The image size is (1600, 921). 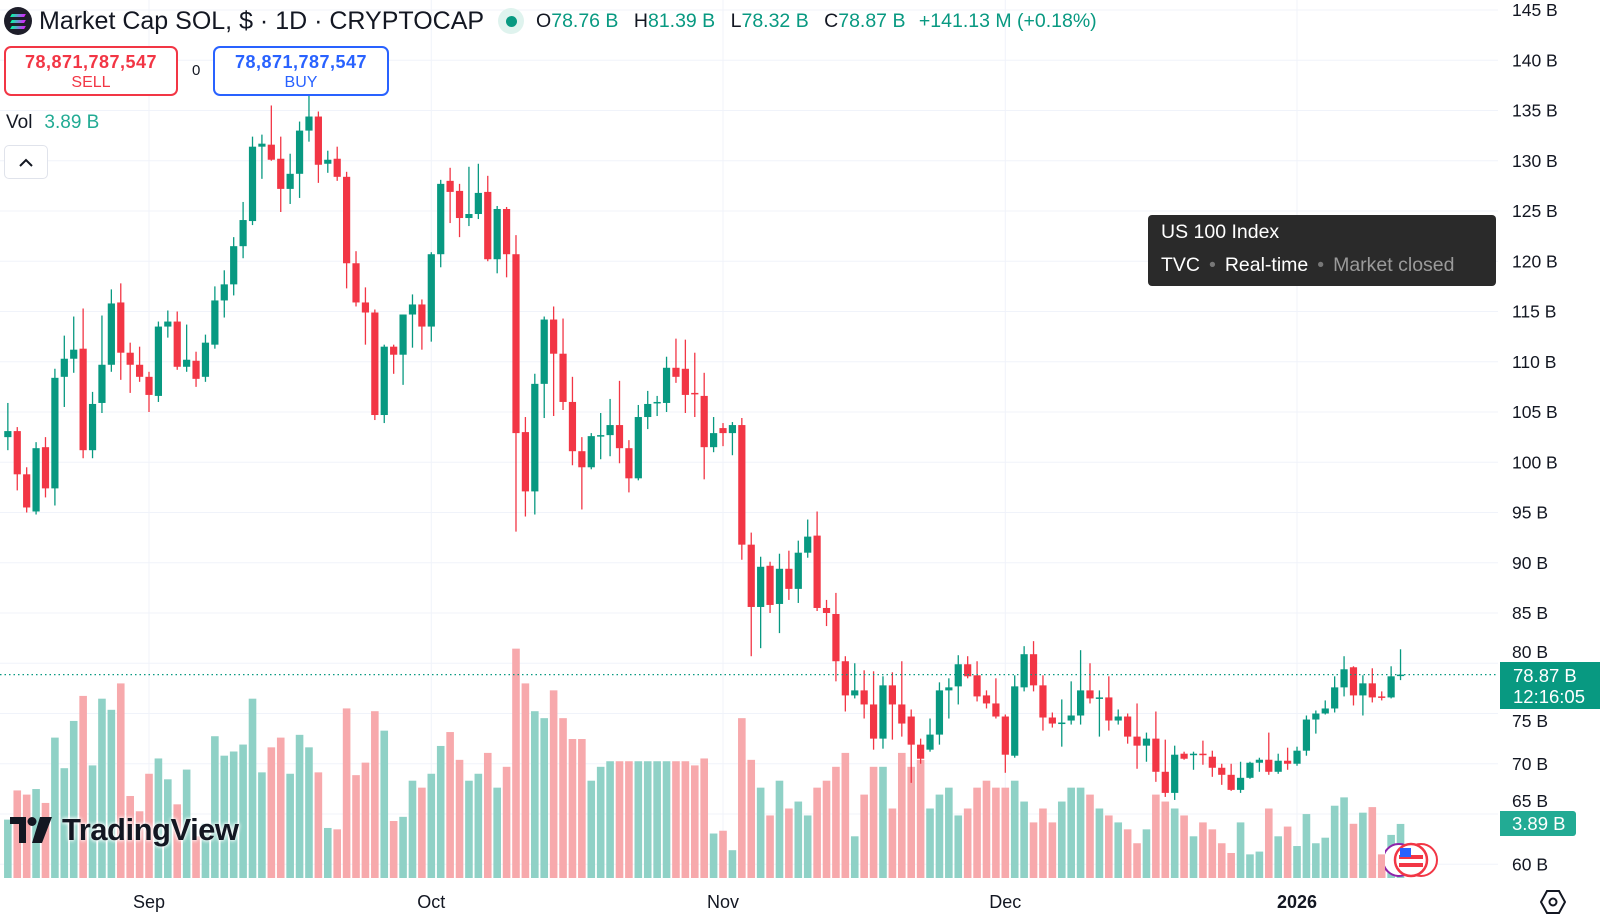 What do you see at coordinates (91, 71) in the screenshot?
I see `sell-button: 78,871,787,547 SELL` at bounding box center [91, 71].